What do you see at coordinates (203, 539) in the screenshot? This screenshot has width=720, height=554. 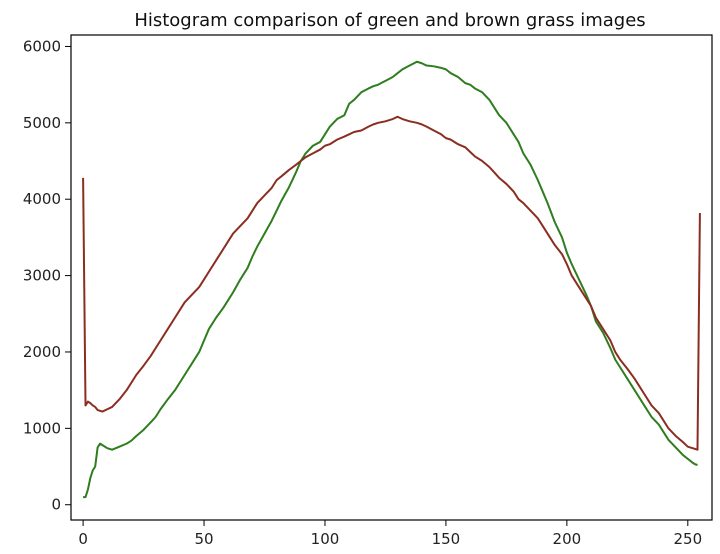 I see `x-tick-label: 50` at bounding box center [203, 539].